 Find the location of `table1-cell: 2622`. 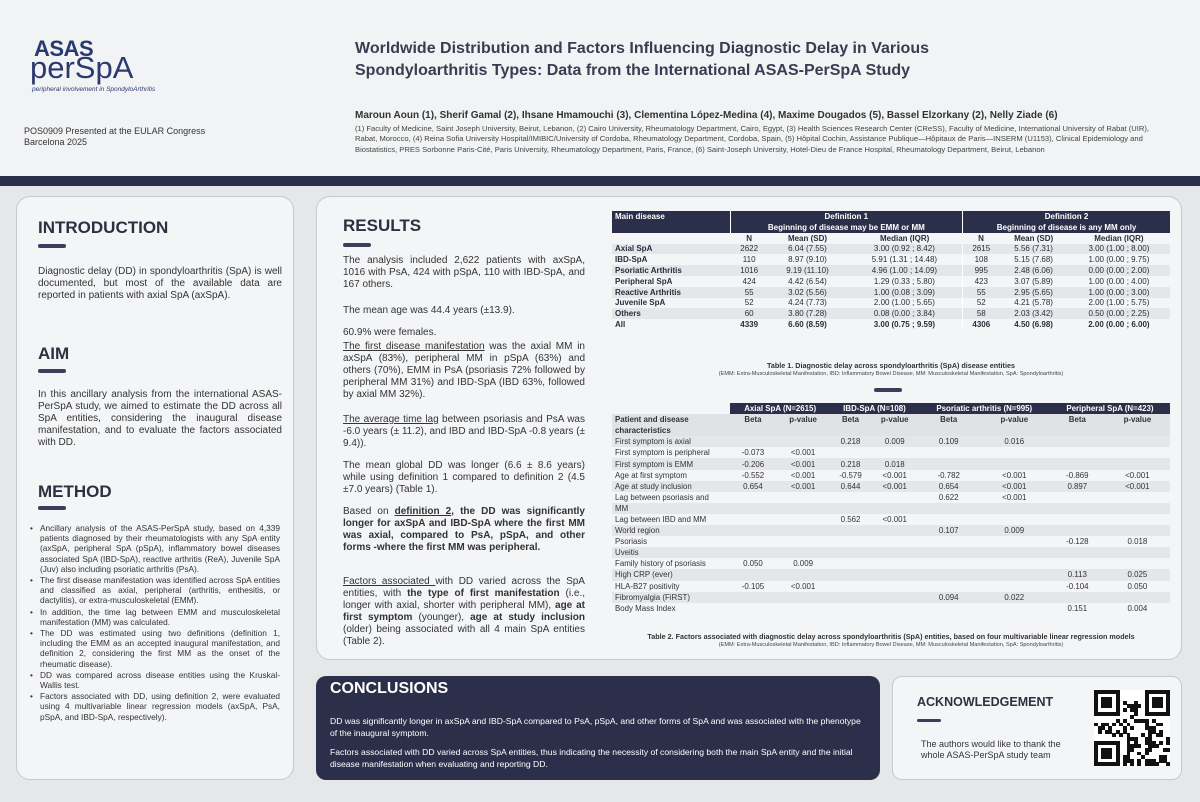

table1-cell: 2622 is located at coordinates (749, 249).